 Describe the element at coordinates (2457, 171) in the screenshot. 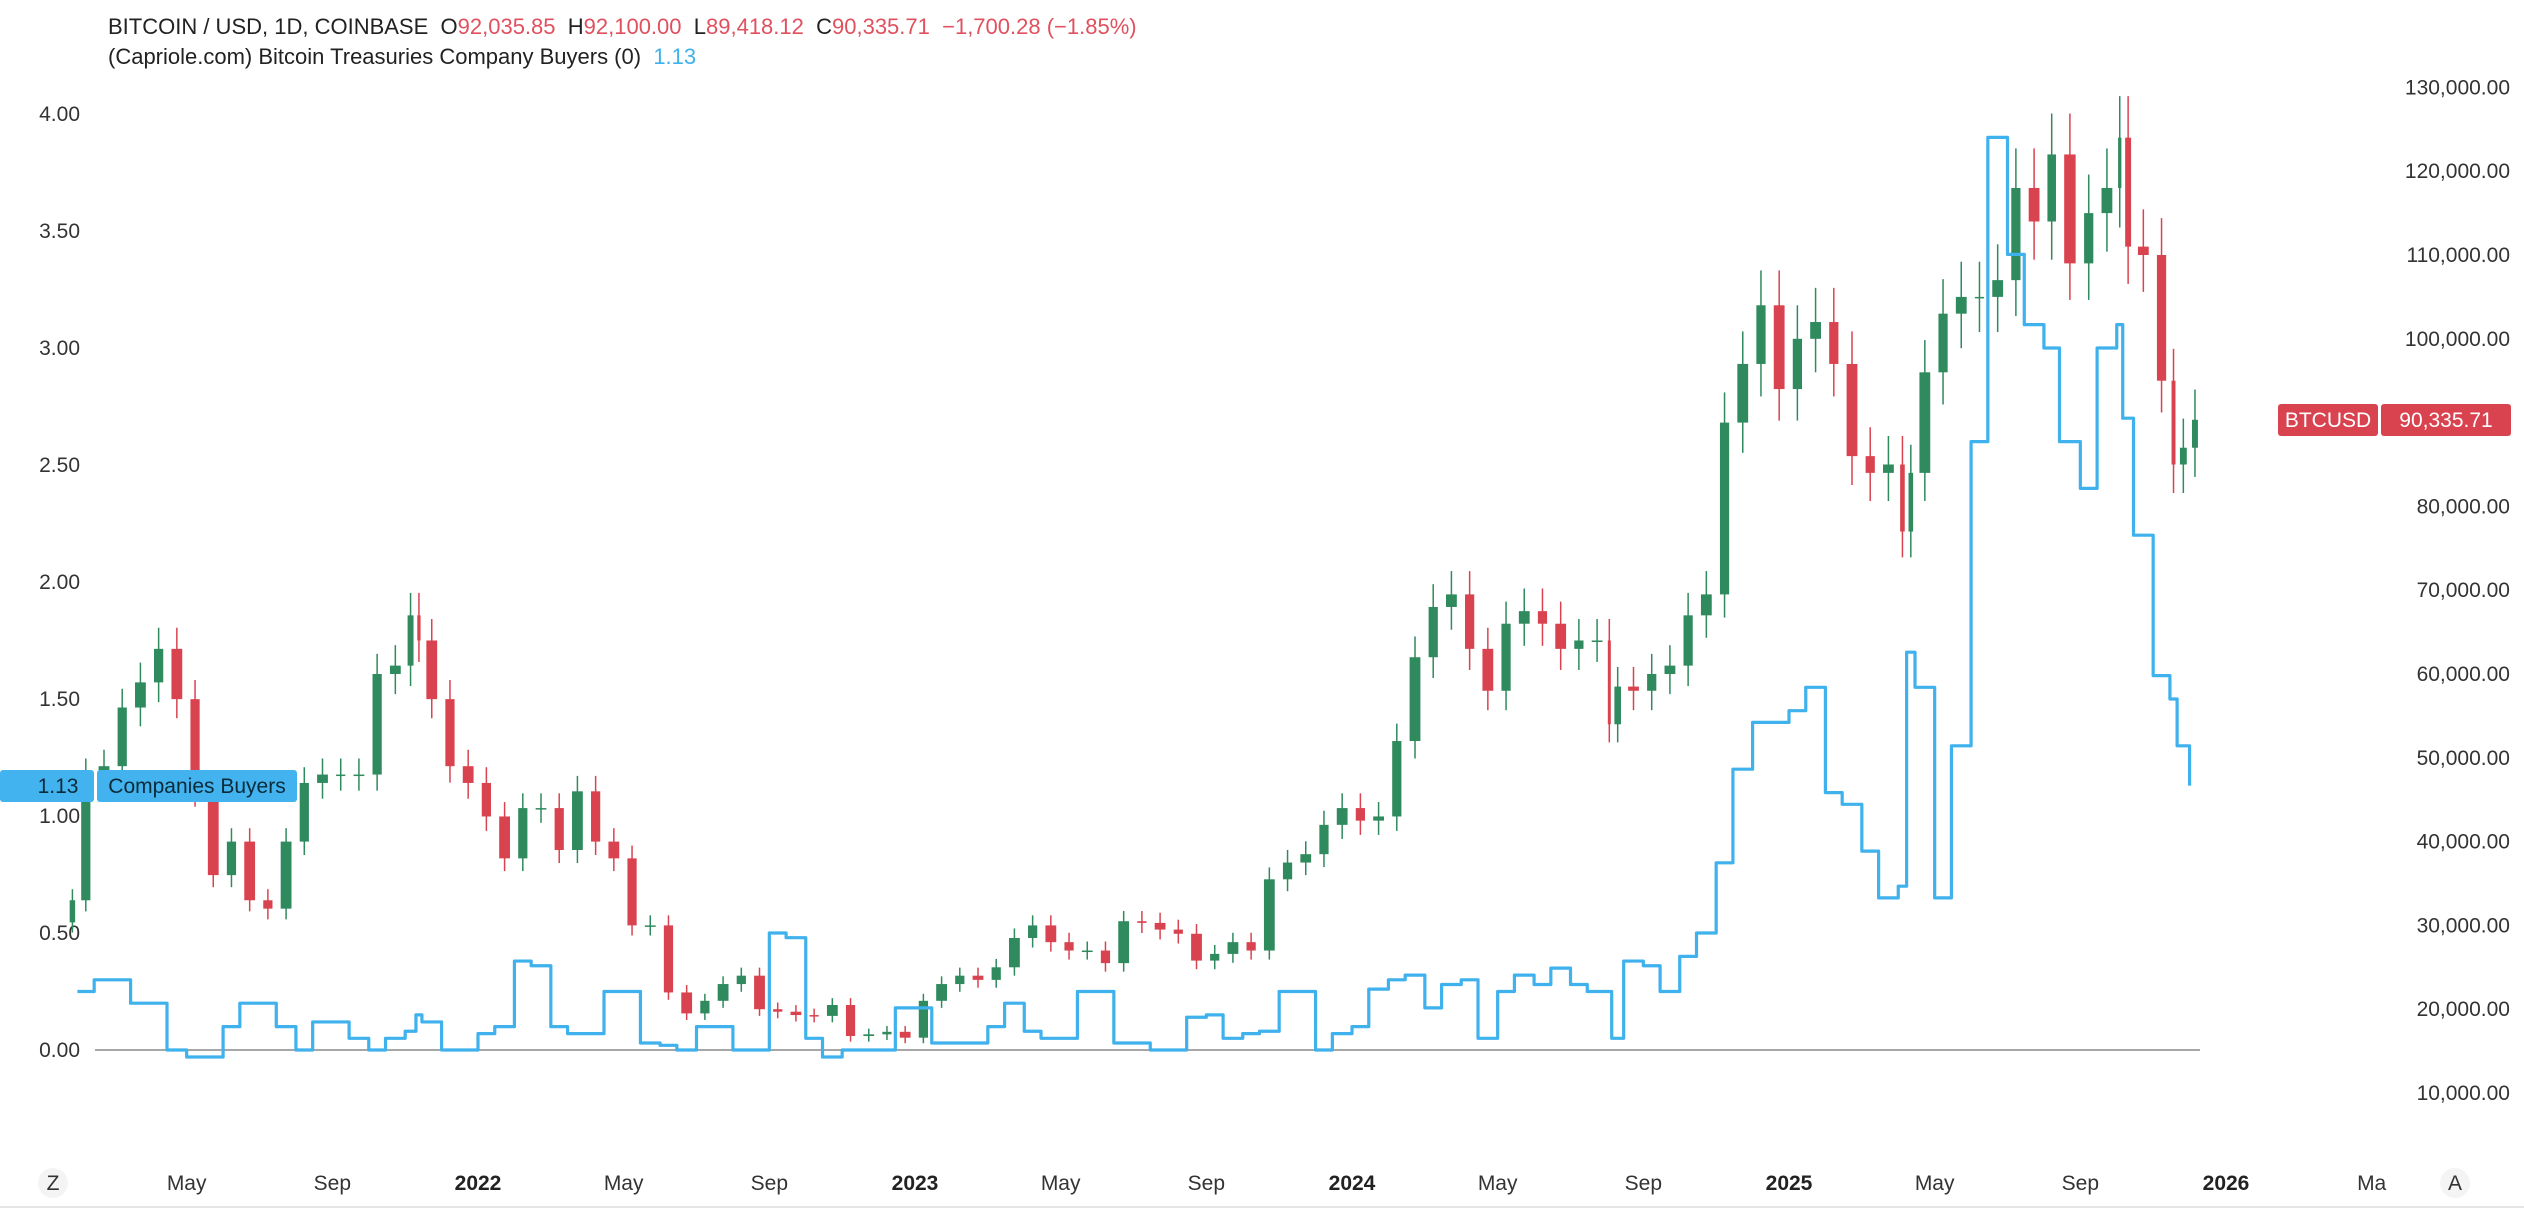

I see `right-axis-tick: 120,000.00` at that location.